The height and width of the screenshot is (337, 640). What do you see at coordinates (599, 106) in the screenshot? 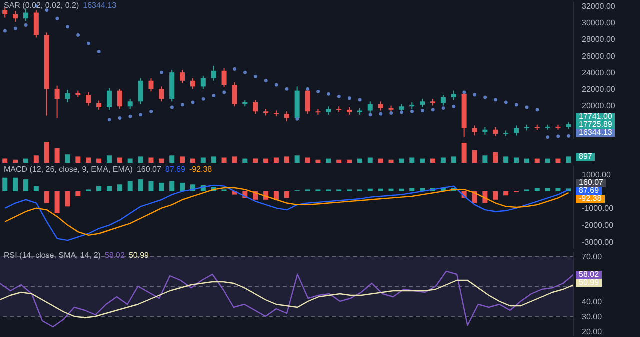
I see `y-tick-label: 20000.00` at bounding box center [599, 106].